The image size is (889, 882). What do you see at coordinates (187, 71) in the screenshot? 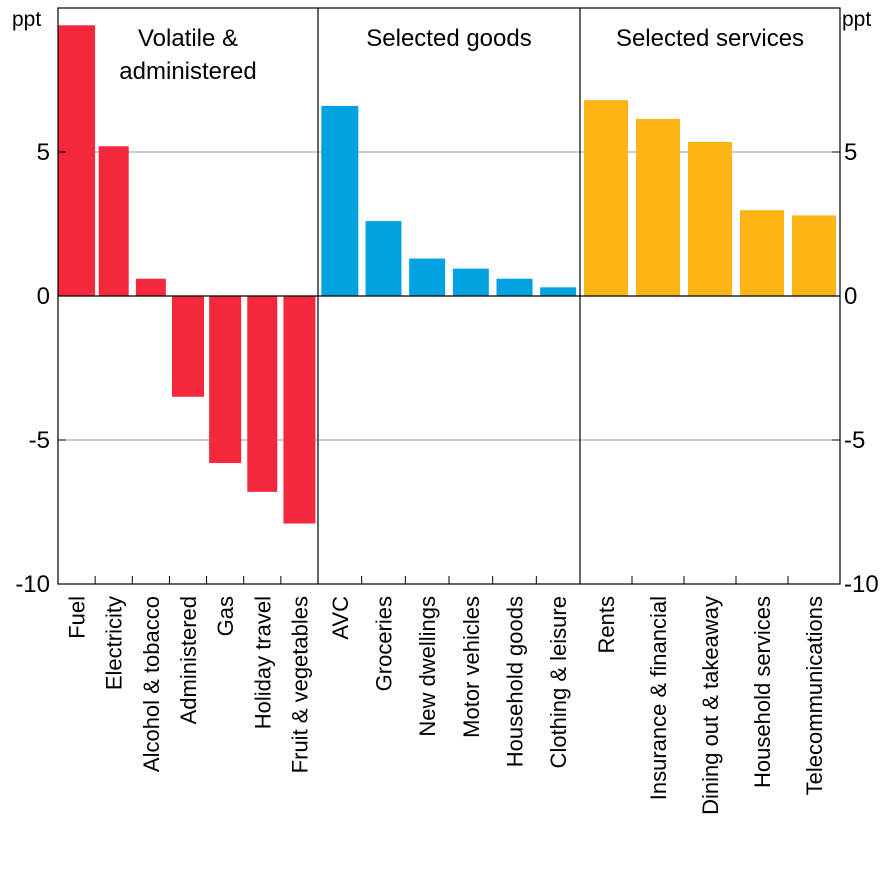
I see `panel-title: administered` at bounding box center [187, 71].